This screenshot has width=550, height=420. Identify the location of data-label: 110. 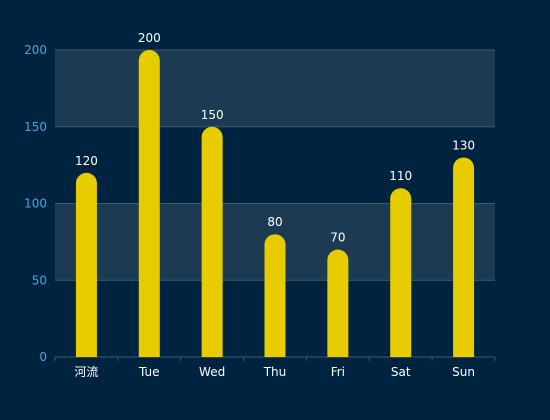
(400, 176).